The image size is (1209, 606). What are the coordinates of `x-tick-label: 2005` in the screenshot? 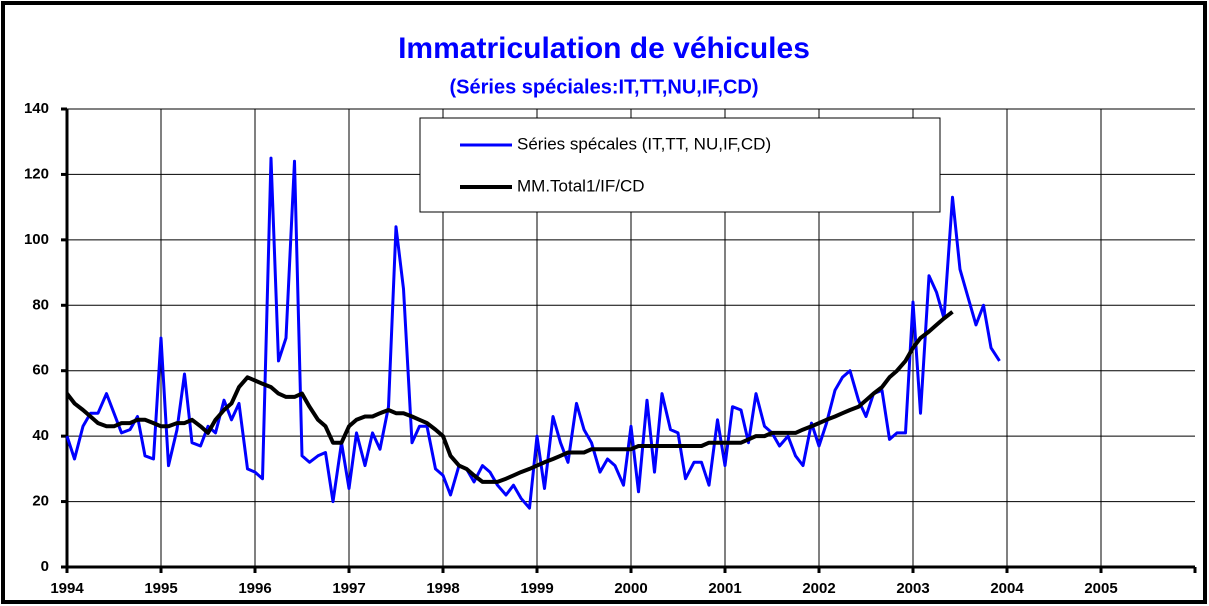 It's located at (1100, 588).